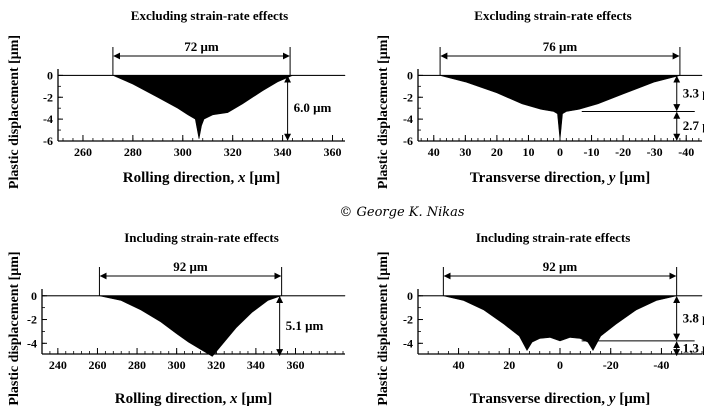 The height and width of the screenshot is (413, 704). What do you see at coordinates (655, 152) in the screenshot?
I see `x-tick-label: -30` at bounding box center [655, 152].